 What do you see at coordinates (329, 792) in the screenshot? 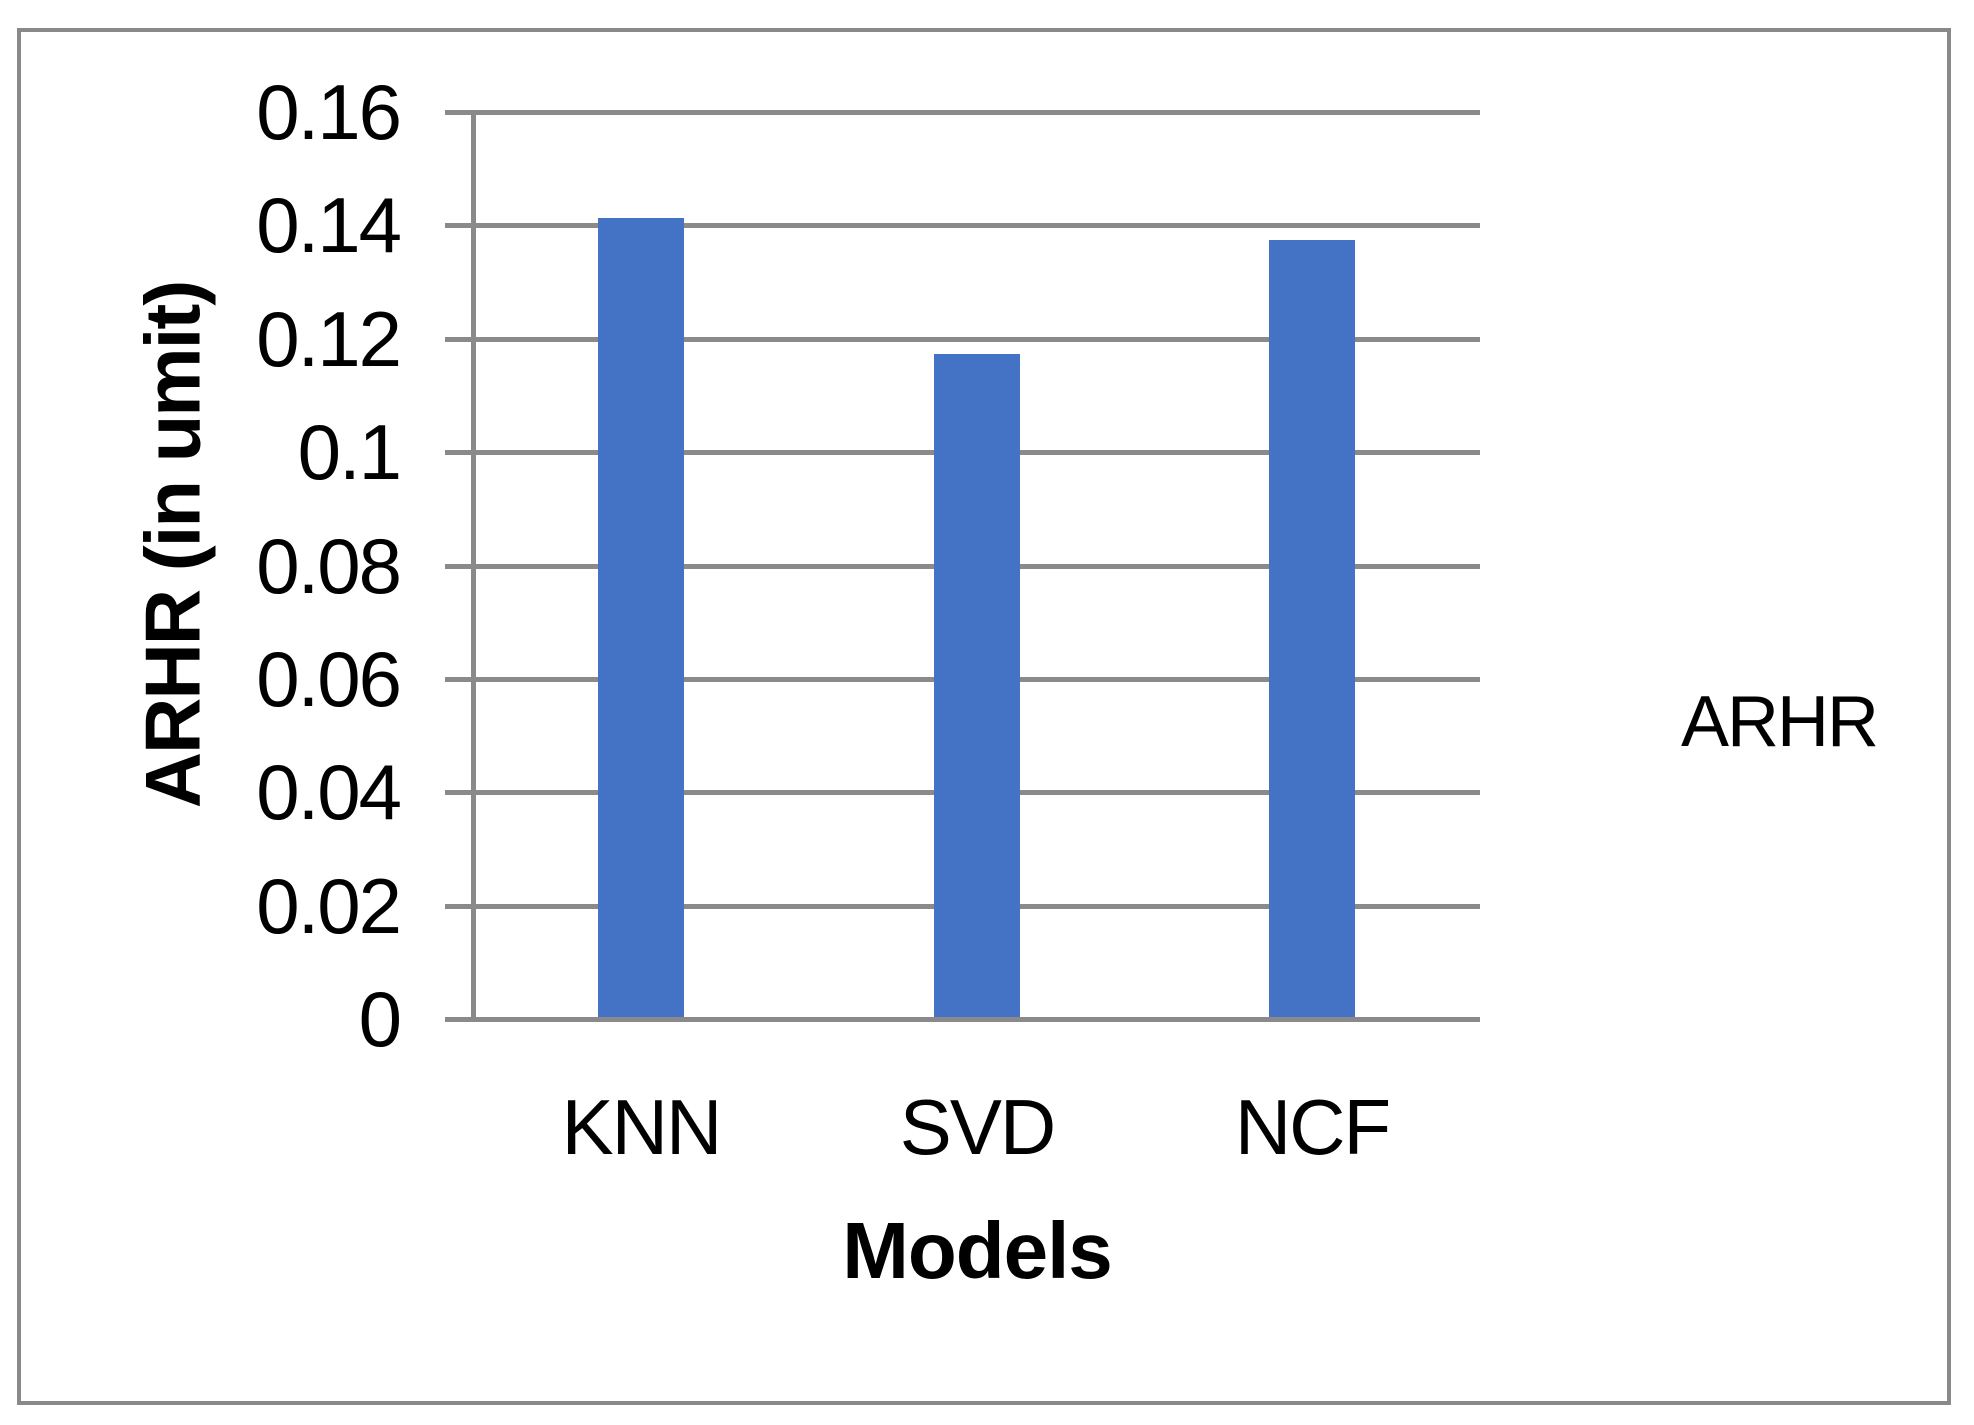
I see `y-tick-label: 0.04` at bounding box center [329, 792].